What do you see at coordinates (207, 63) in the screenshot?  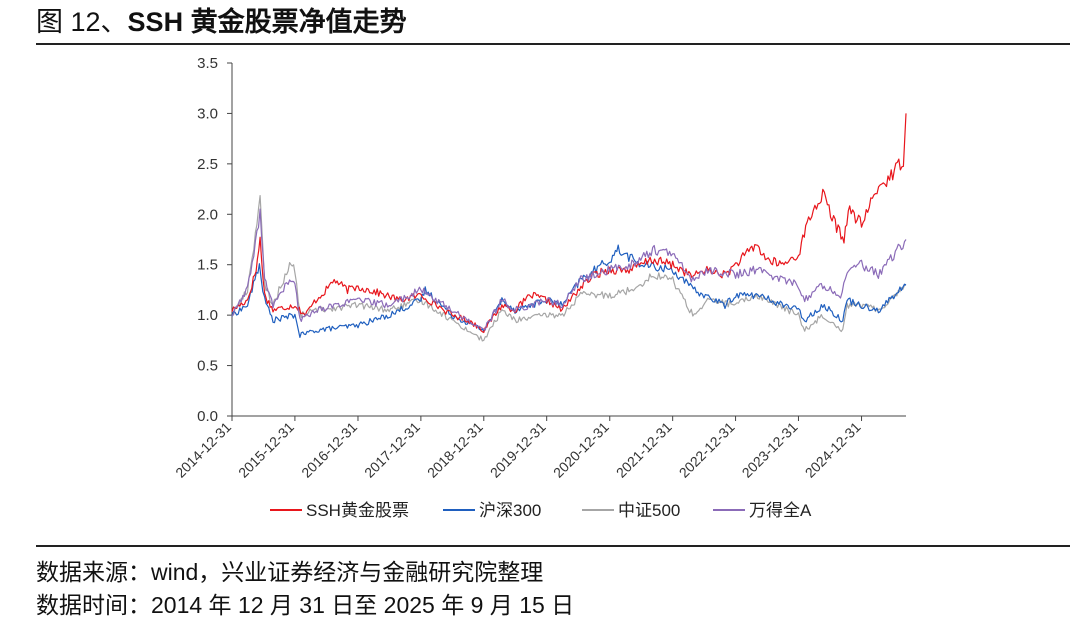 I see `y-tick-label: 3.5` at bounding box center [207, 63].